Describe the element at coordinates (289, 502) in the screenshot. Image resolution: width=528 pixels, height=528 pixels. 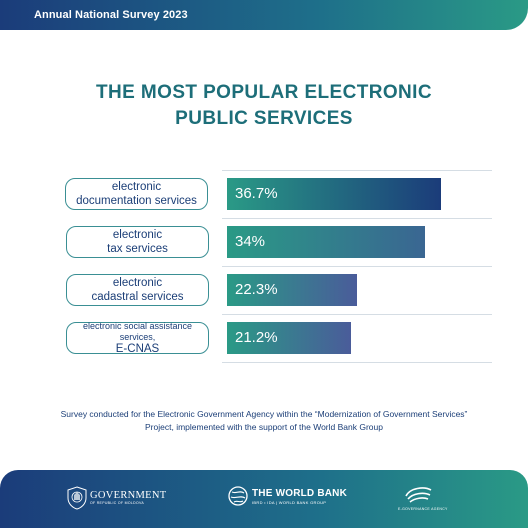
I see `world-bank-logo-sub: IBRD • IDA | WORLD BANK GROUP` at that location.